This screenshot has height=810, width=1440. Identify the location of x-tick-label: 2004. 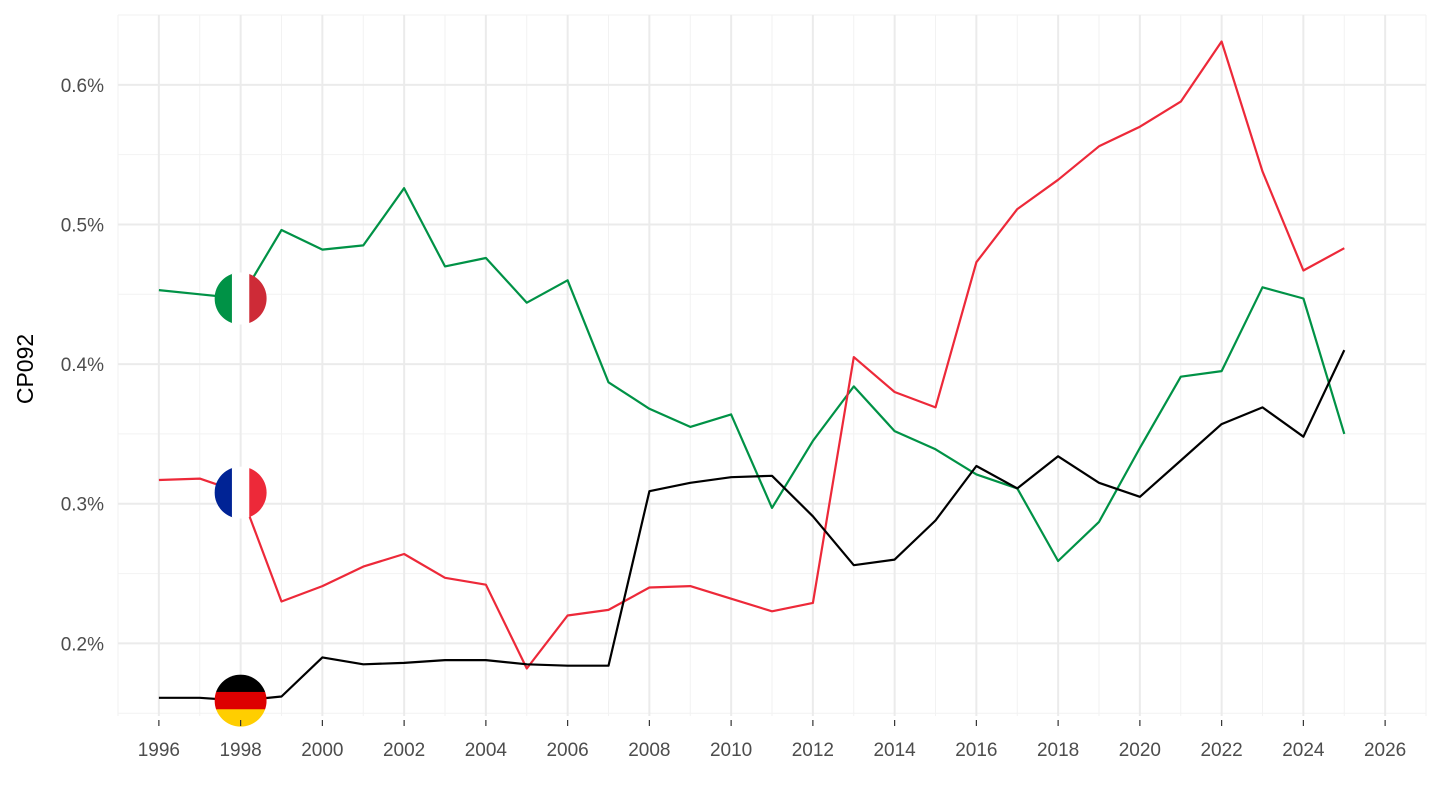
(486, 750).